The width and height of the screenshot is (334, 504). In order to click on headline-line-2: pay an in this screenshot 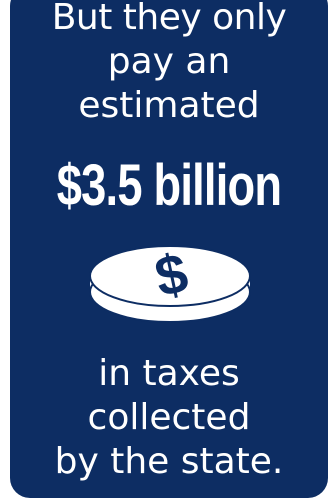, I will do `click(169, 61)`.